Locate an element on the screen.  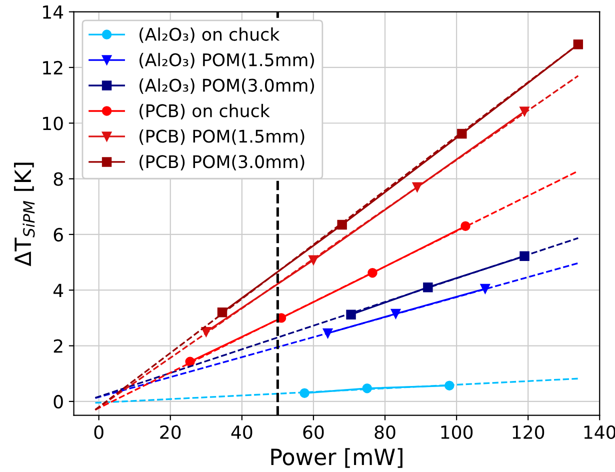
y-tick-label: 8 is located at coordinates (58, 179).